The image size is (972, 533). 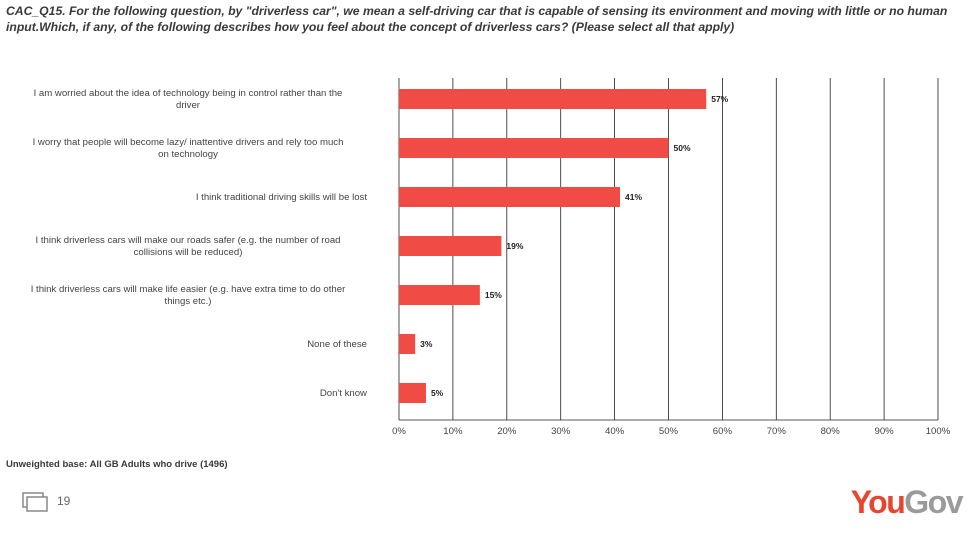 I want to click on data-label: 15%, so click(x=493, y=295).